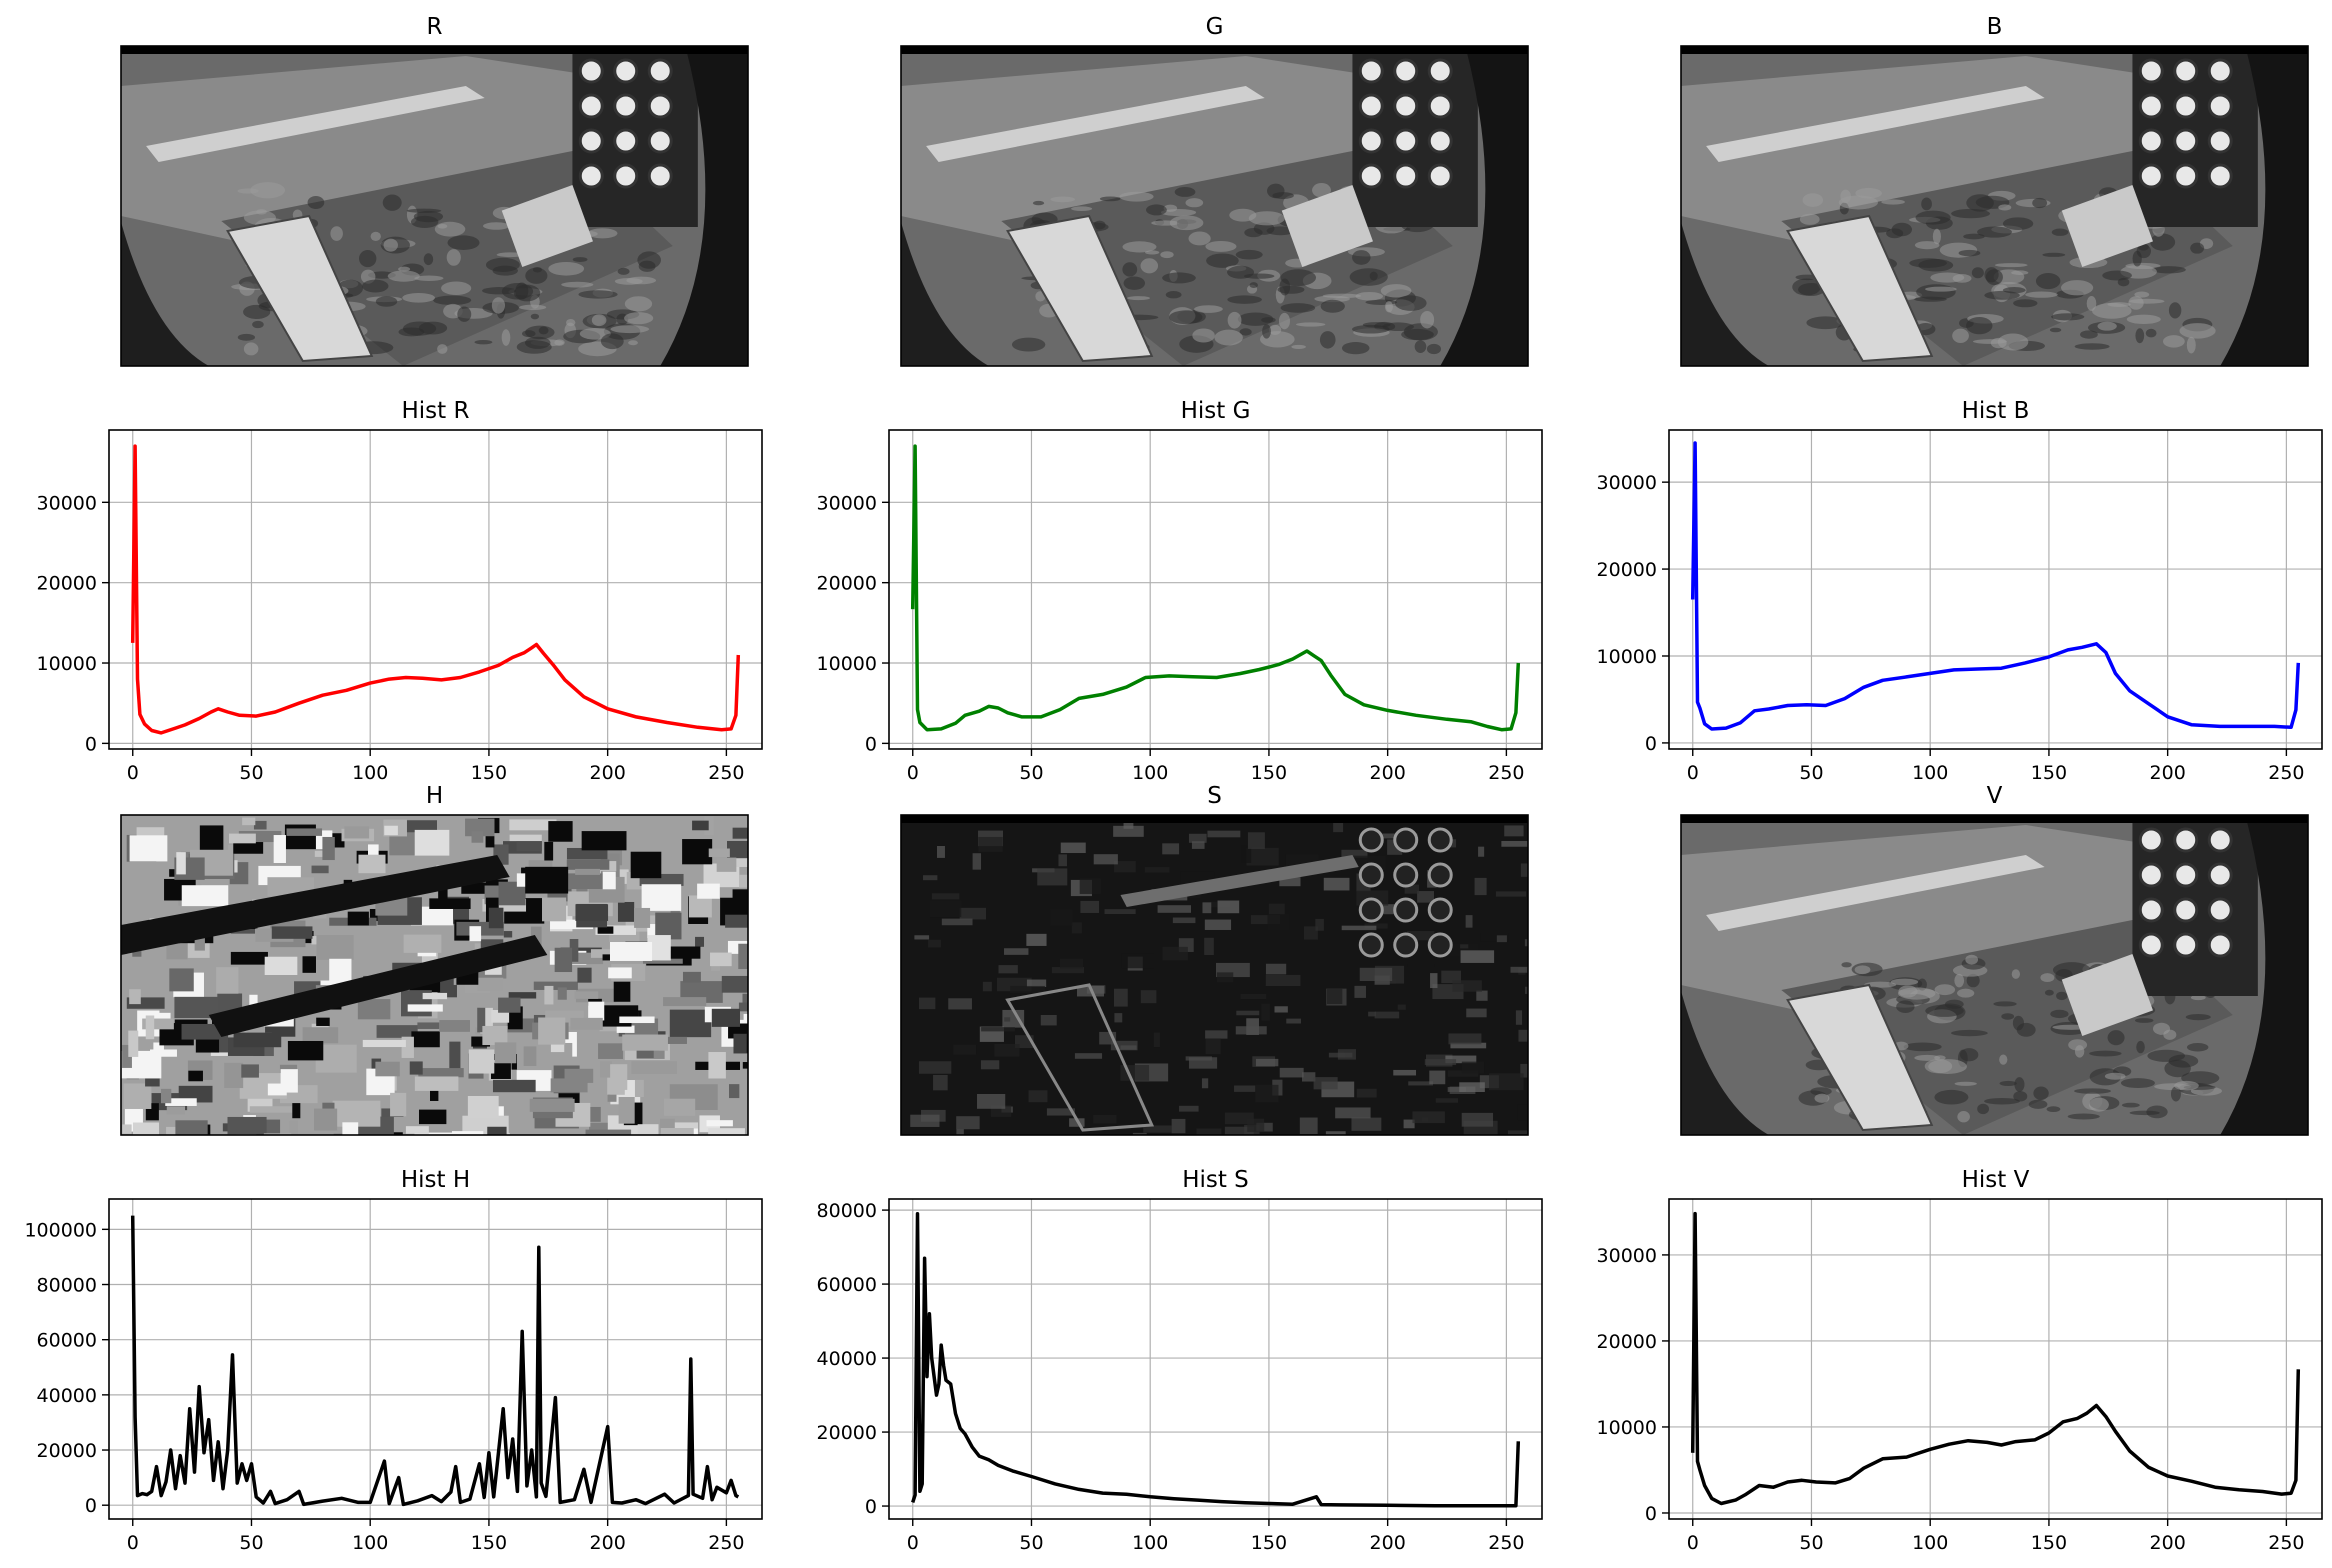  Describe the element at coordinates (847, 1211) in the screenshot. I see `y-tick-label: 80000` at that location.